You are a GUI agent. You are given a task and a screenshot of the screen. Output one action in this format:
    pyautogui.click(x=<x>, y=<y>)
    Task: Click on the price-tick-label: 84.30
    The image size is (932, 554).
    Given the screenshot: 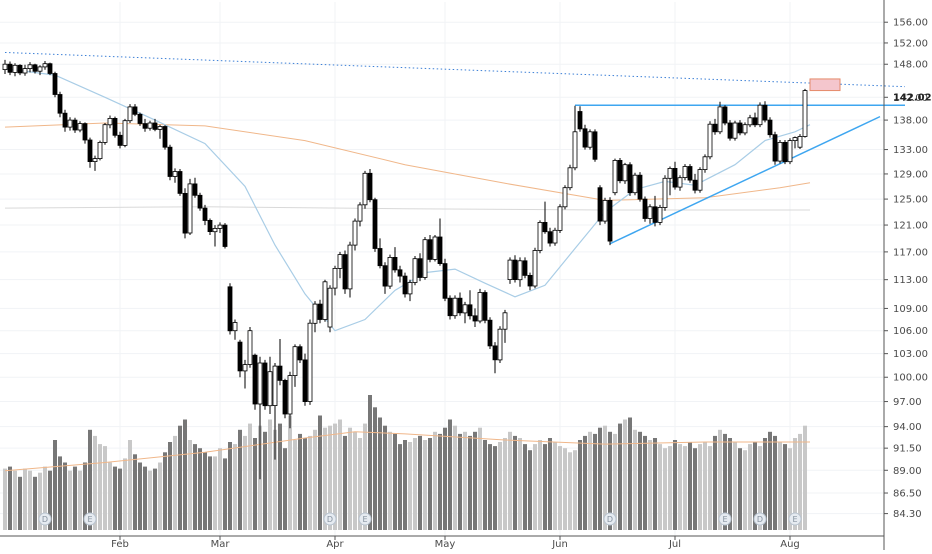 What is the action you would take?
    pyautogui.click(x=907, y=514)
    